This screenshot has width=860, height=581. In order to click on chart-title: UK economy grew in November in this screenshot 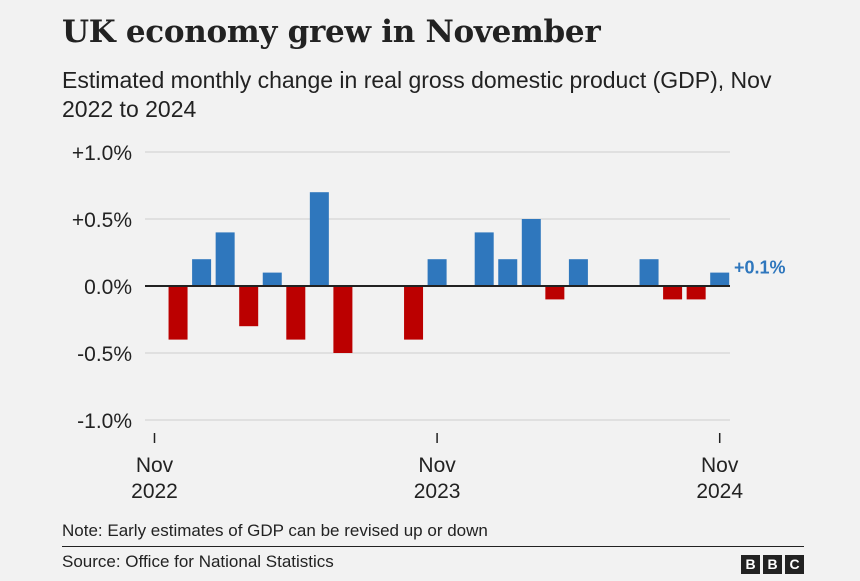, I will do `click(331, 32)`.